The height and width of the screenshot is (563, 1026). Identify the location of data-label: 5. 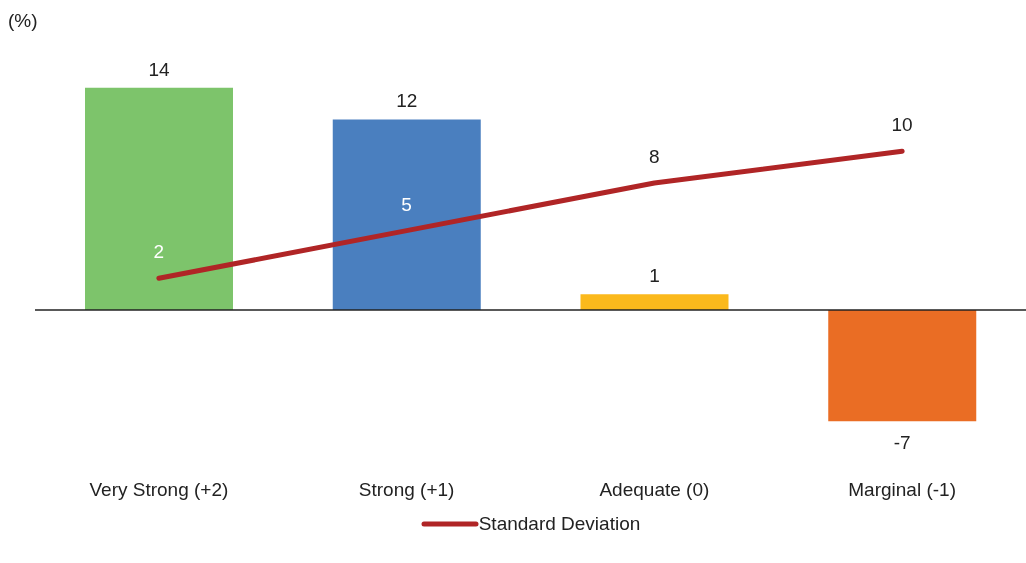
(406, 204).